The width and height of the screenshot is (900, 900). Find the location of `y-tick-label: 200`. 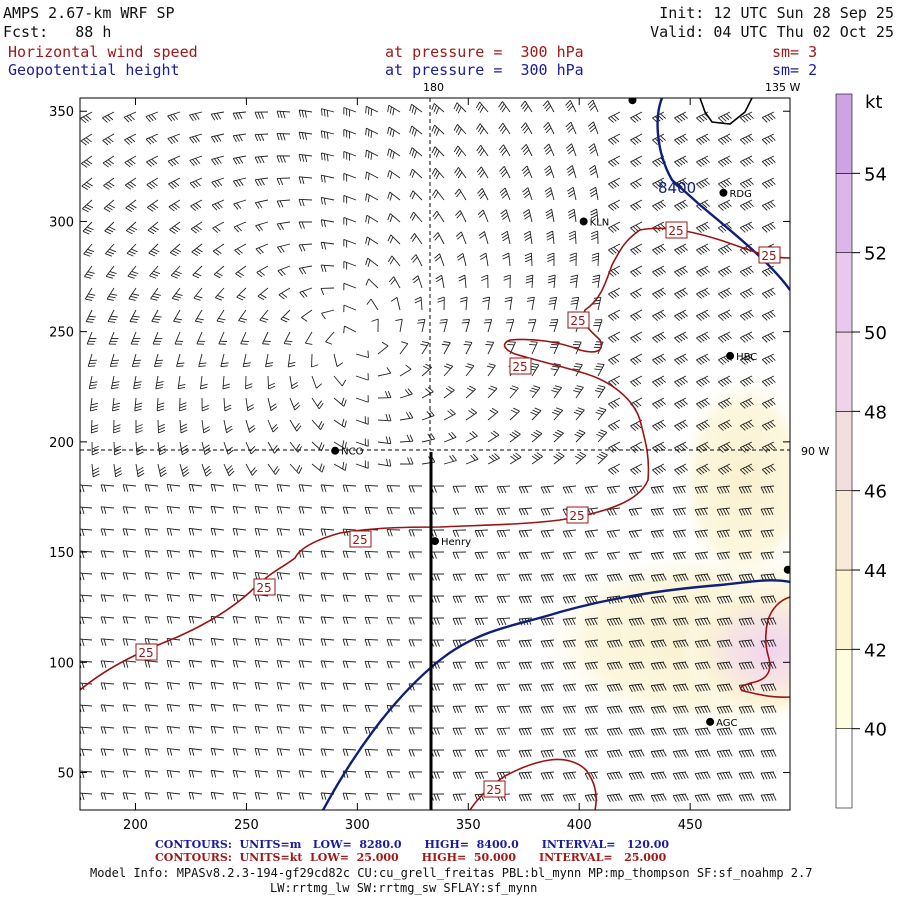

y-tick-label: 200 is located at coordinates (61, 443).